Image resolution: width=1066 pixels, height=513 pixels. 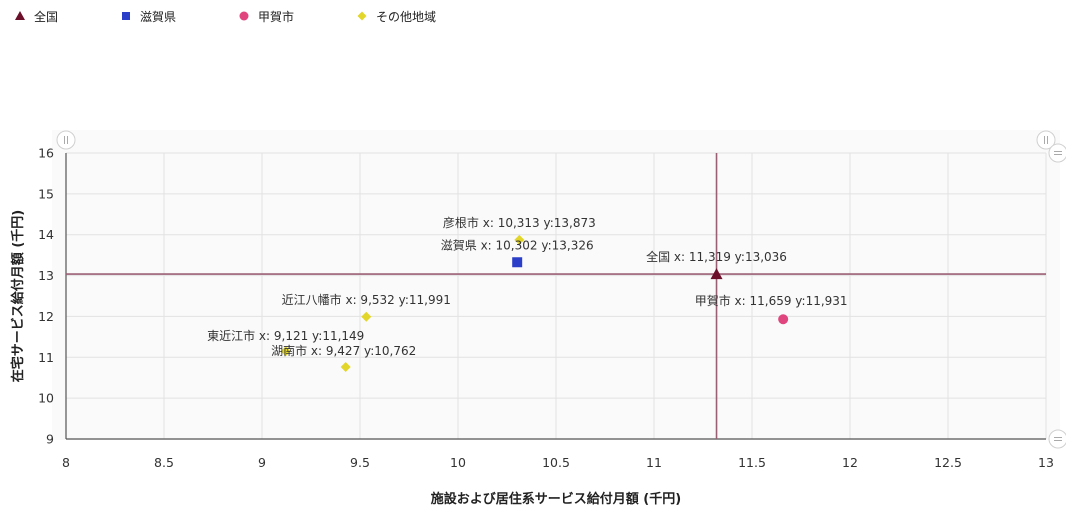 What do you see at coordinates (285, 351) in the screenshot?
I see `data-point-東近江市` at bounding box center [285, 351].